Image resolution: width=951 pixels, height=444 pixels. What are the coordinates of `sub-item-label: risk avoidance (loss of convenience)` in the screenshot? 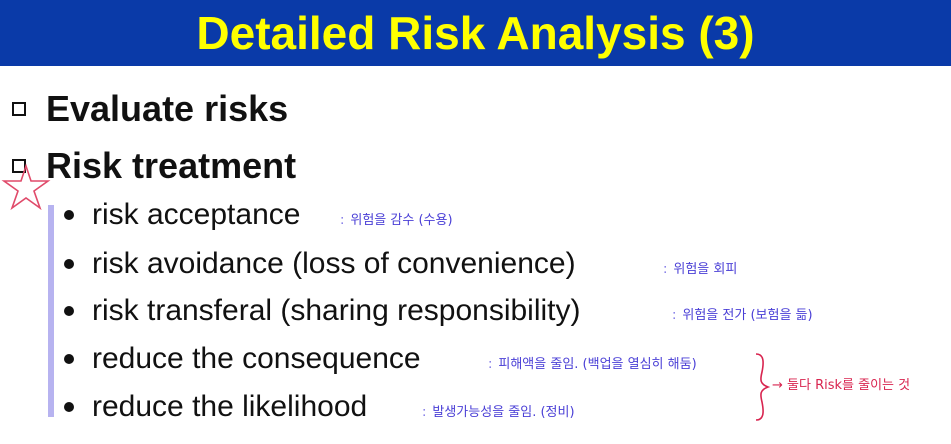 It's located at (334, 263).